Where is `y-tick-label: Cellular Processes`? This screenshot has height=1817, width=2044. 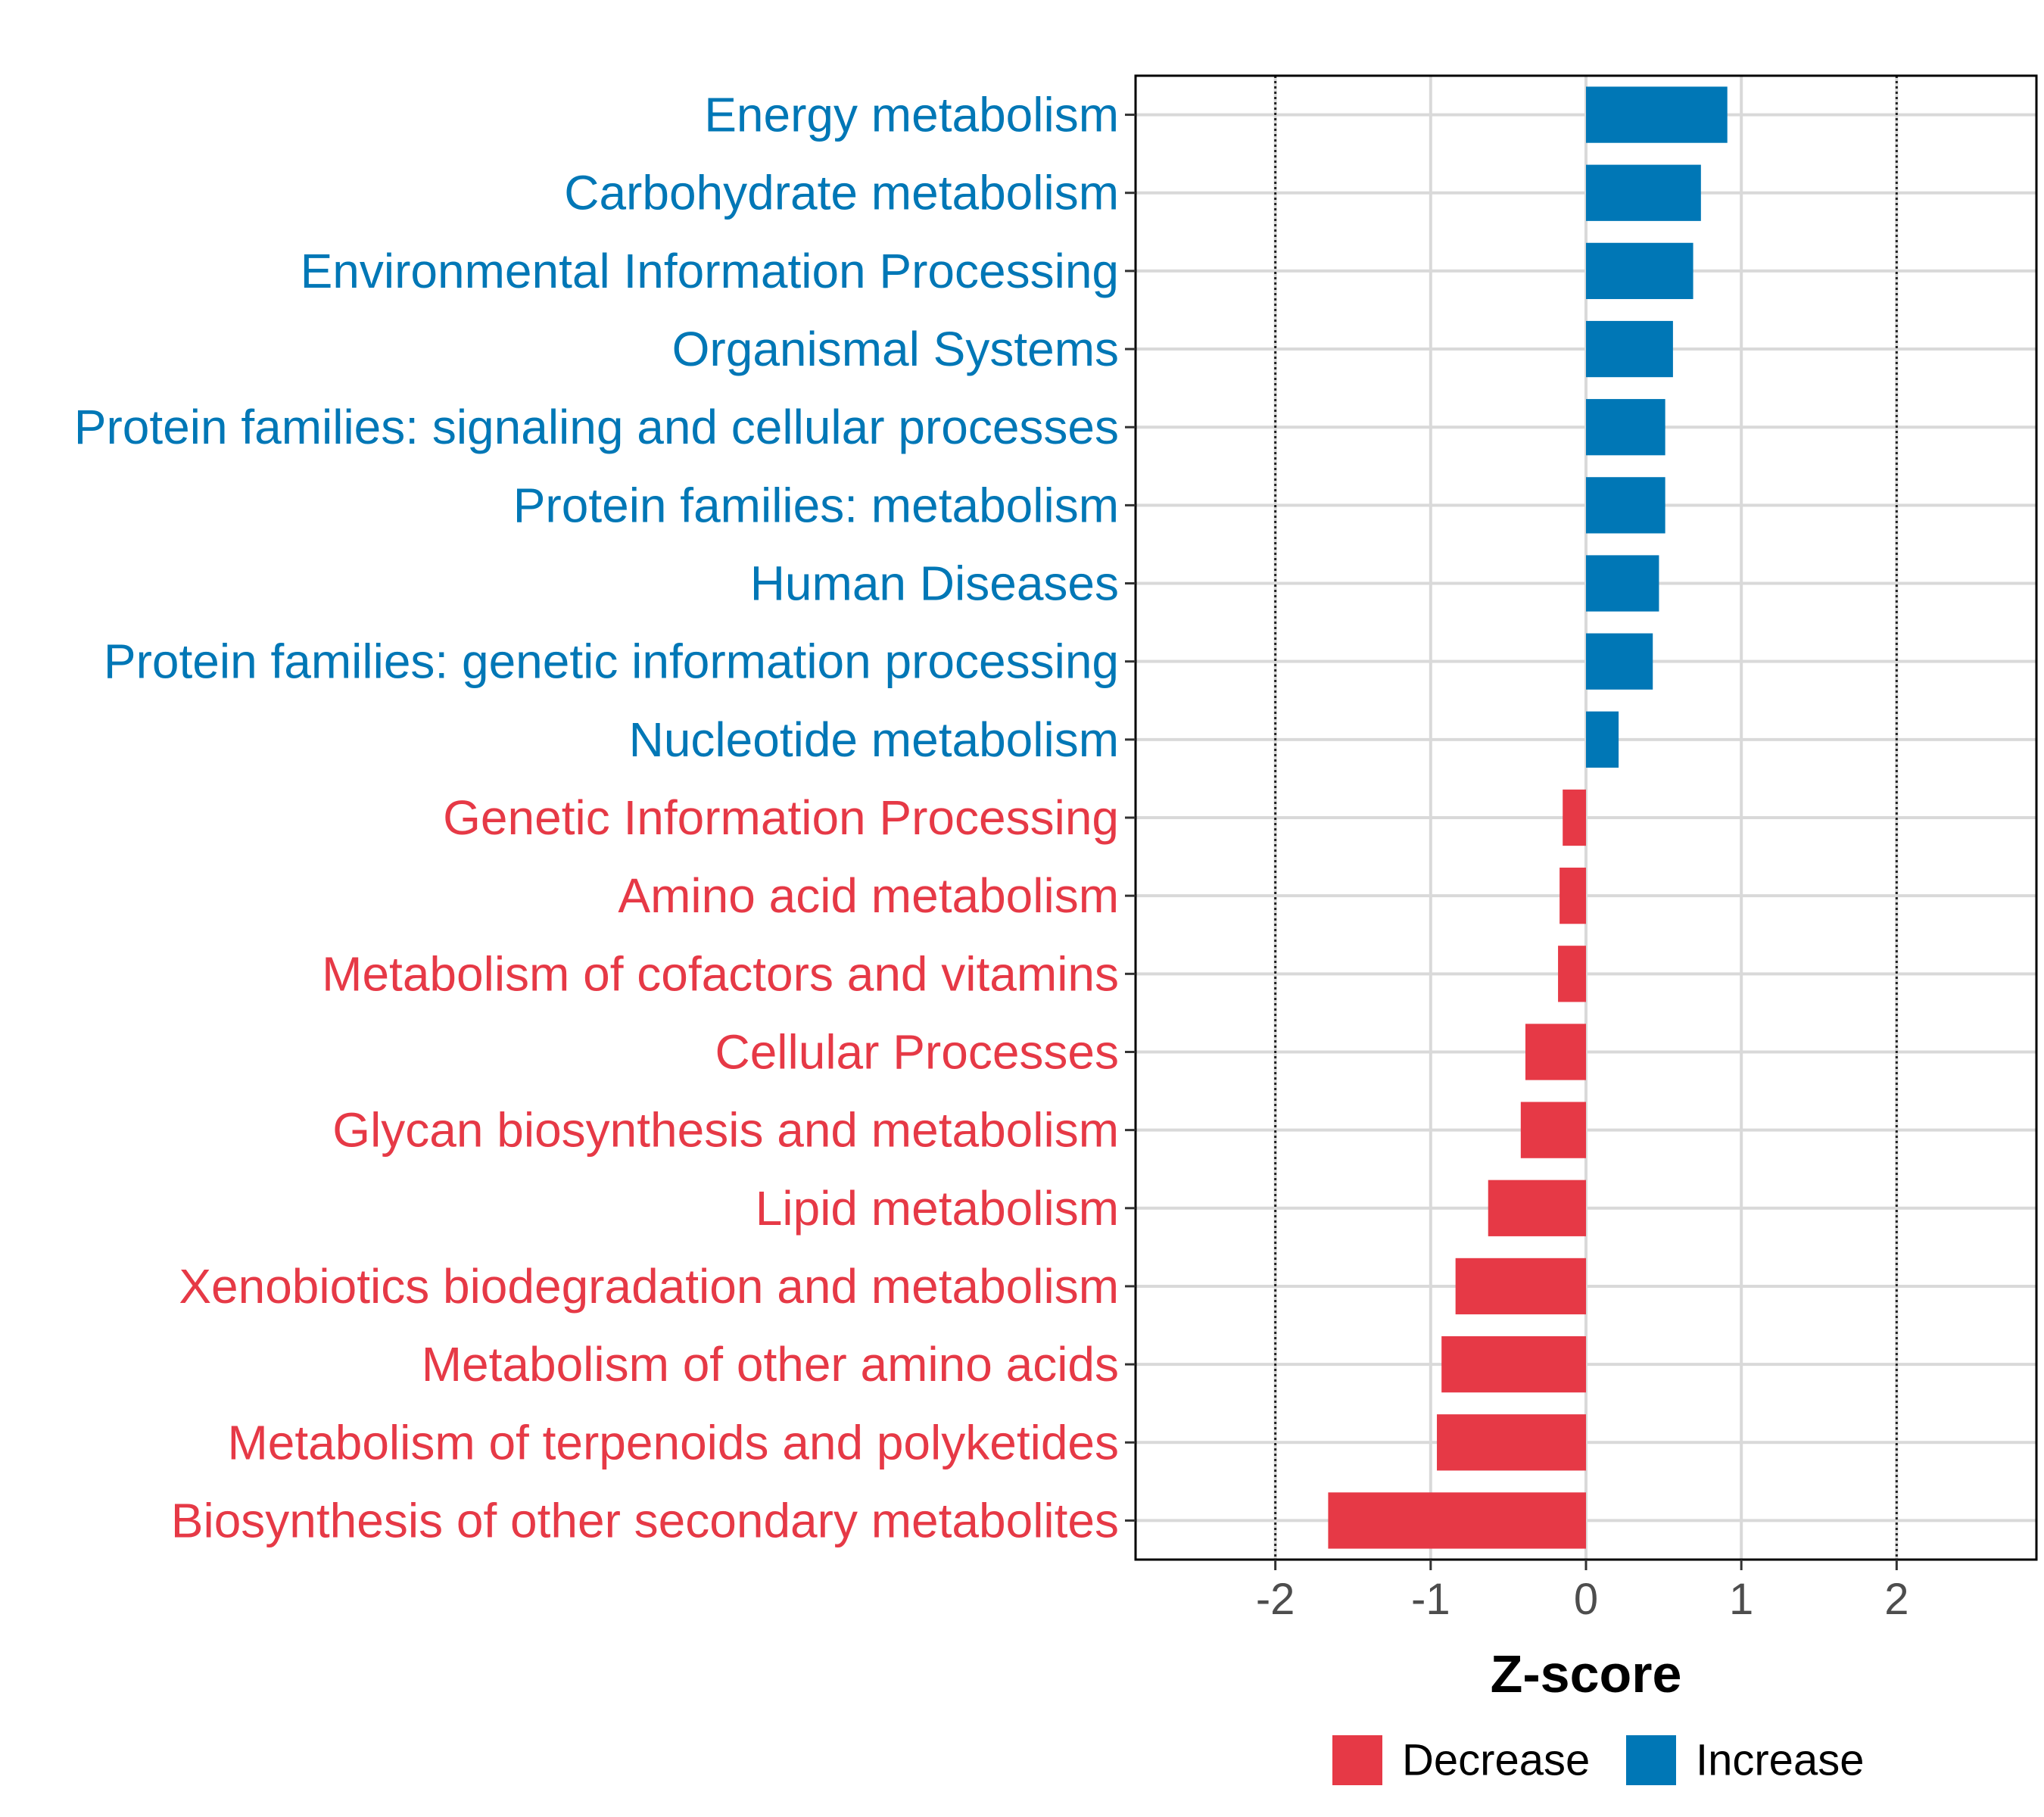 y-tick-label: Cellular Processes is located at coordinates (917, 1051).